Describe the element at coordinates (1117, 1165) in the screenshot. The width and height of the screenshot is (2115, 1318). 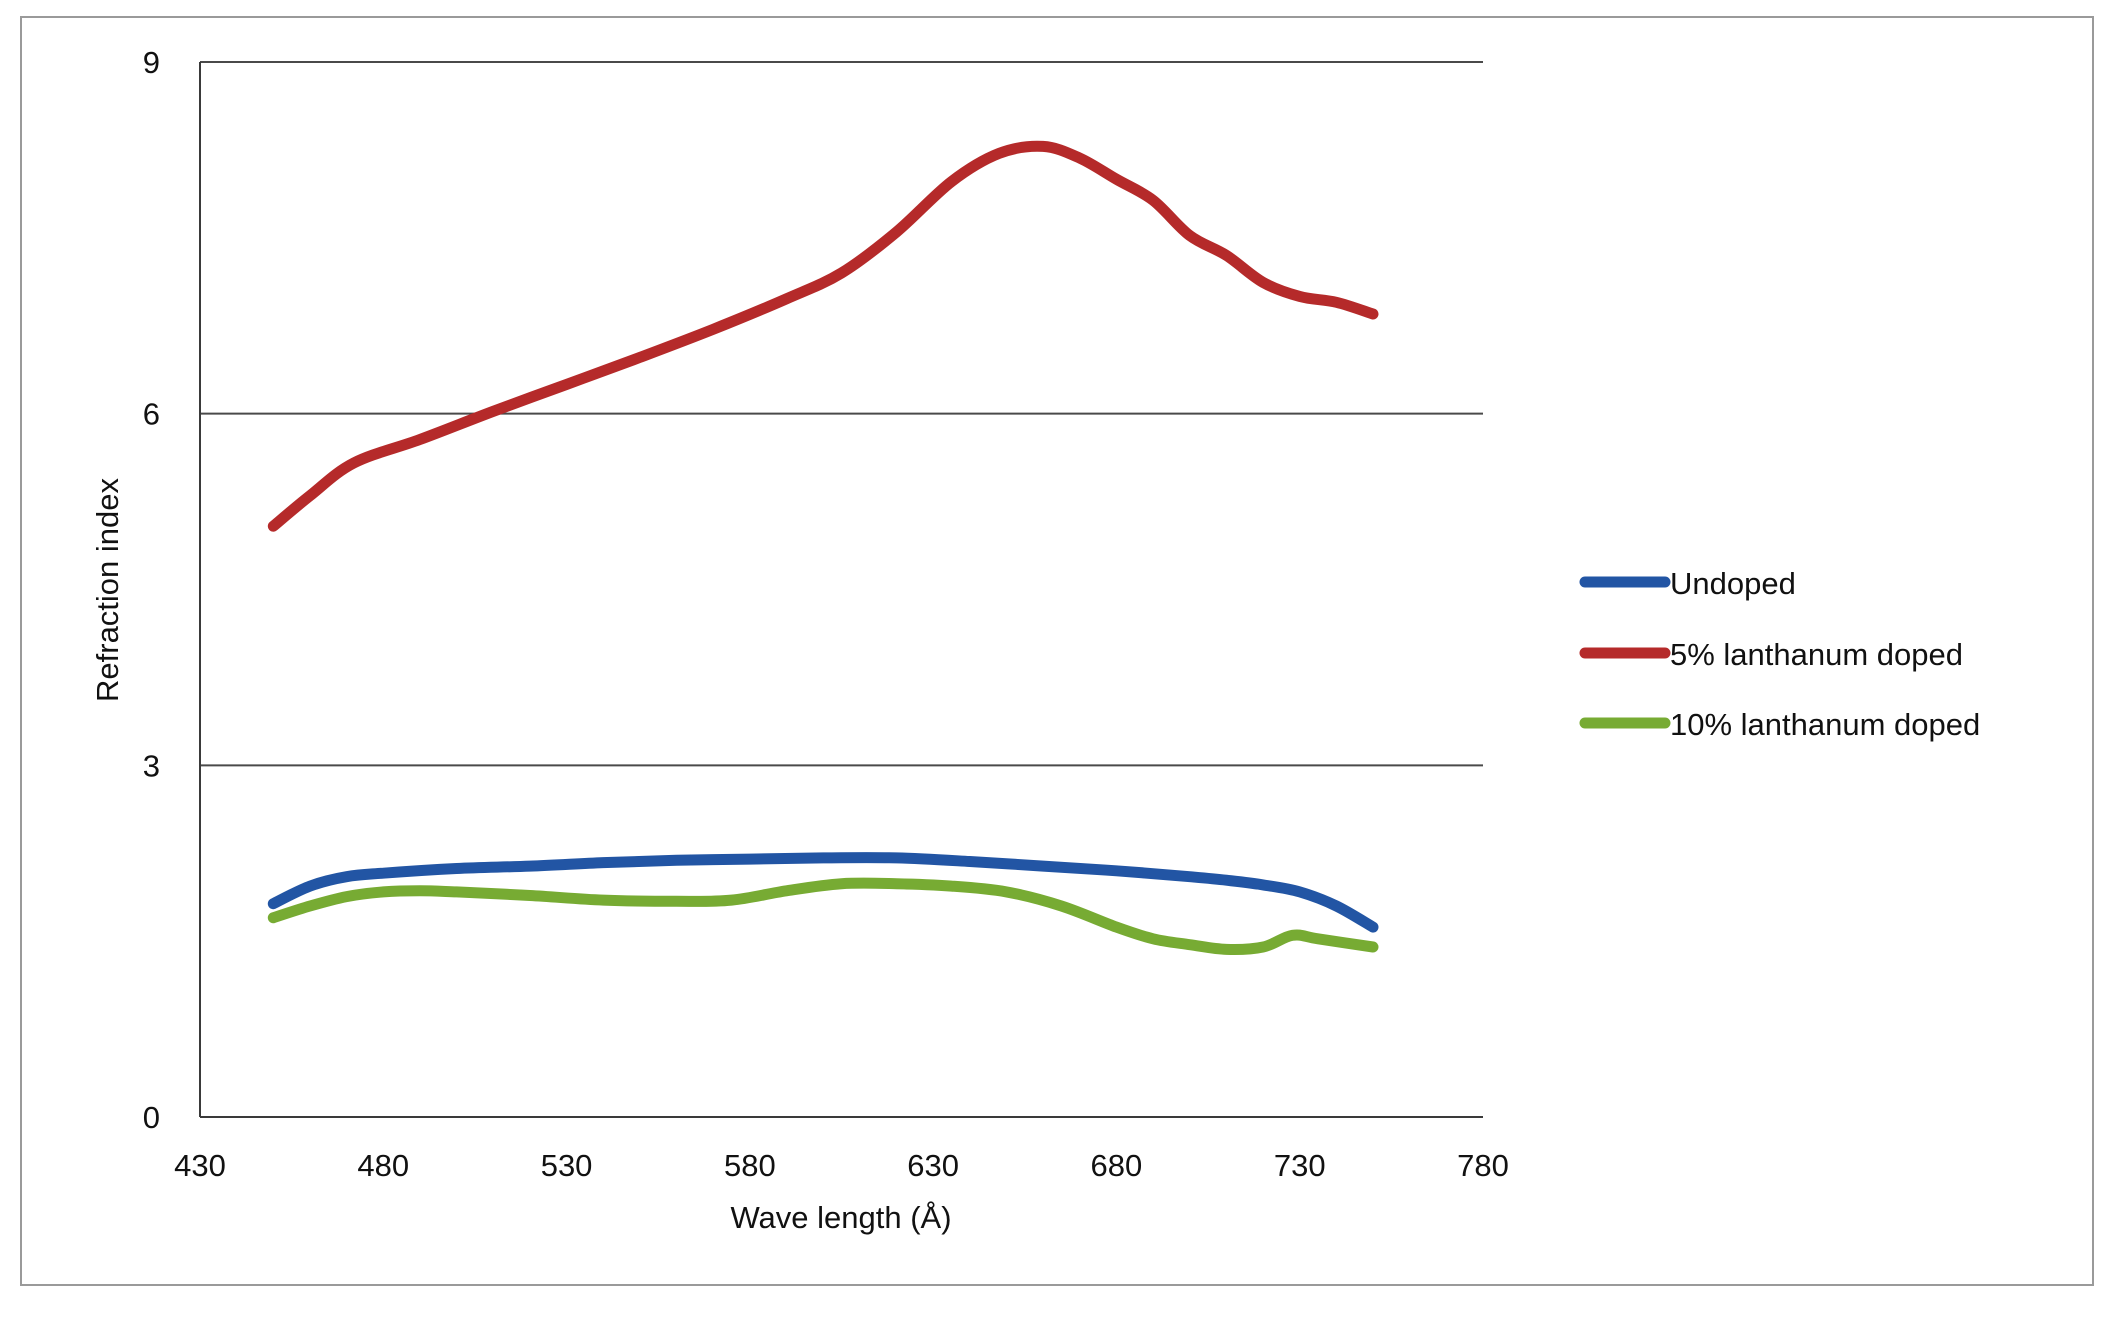
I see `x-tick-label-680: 680` at that location.